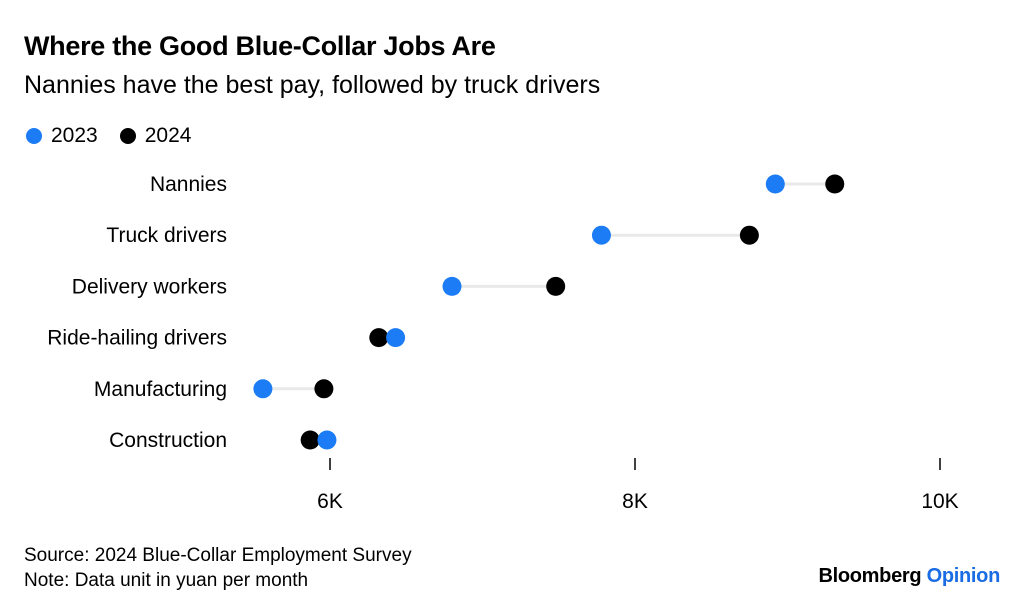  What do you see at coordinates (137, 338) in the screenshot?
I see `category-label: Ride-hailing drivers` at bounding box center [137, 338].